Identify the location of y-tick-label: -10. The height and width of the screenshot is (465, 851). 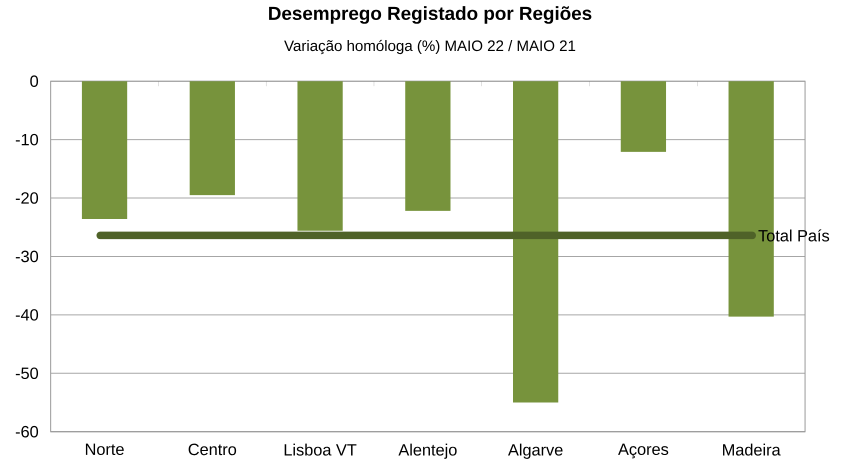
(27, 140).